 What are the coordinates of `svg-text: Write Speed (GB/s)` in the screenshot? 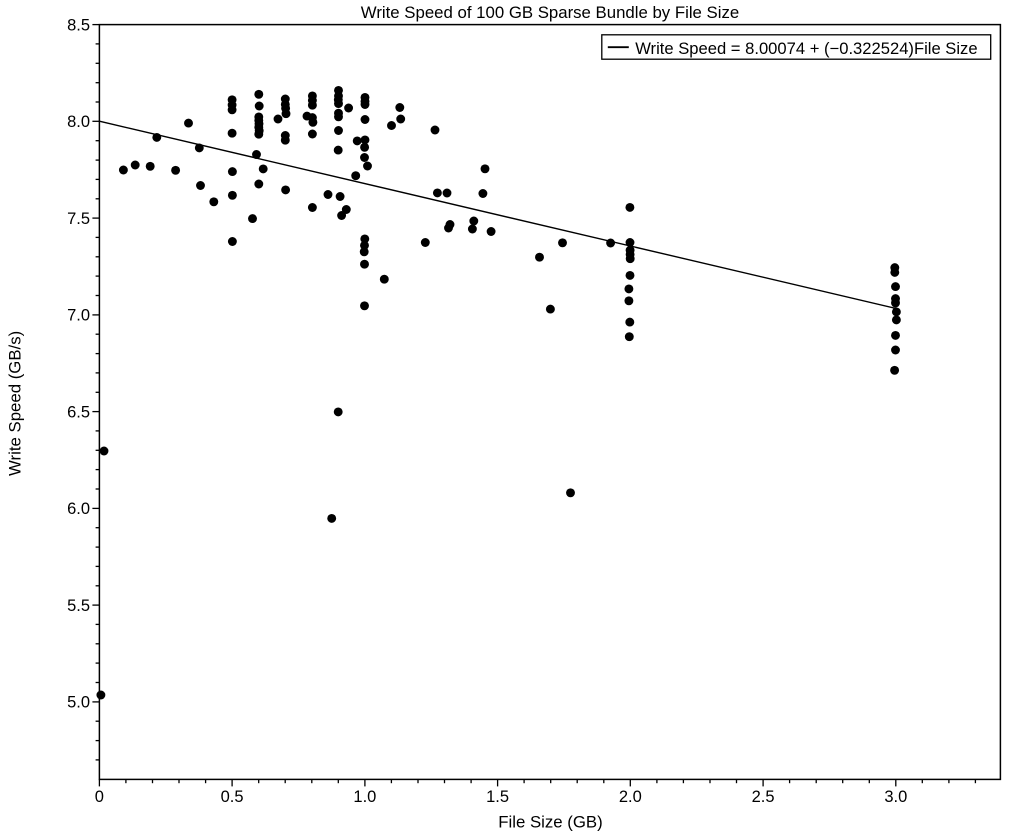 It's located at (15, 403).